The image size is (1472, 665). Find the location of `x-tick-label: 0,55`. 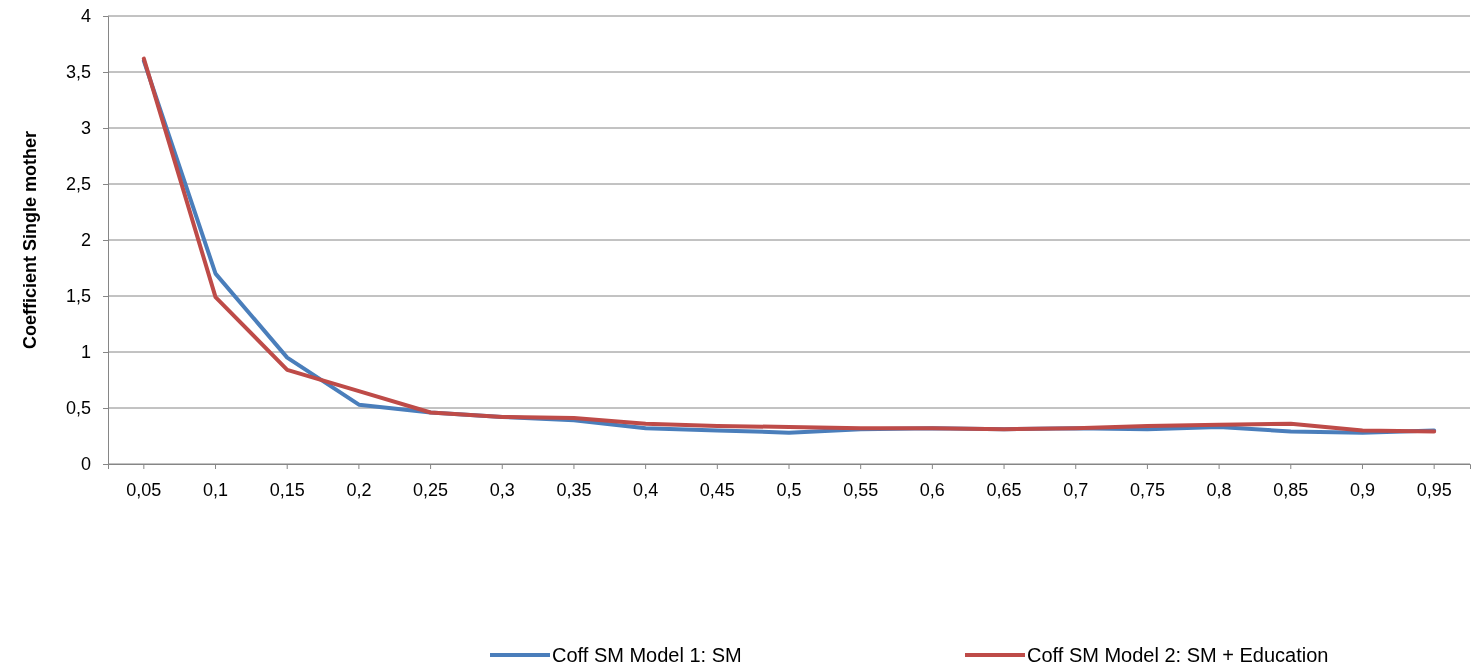

x-tick-label: 0,55 is located at coordinates (861, 489).